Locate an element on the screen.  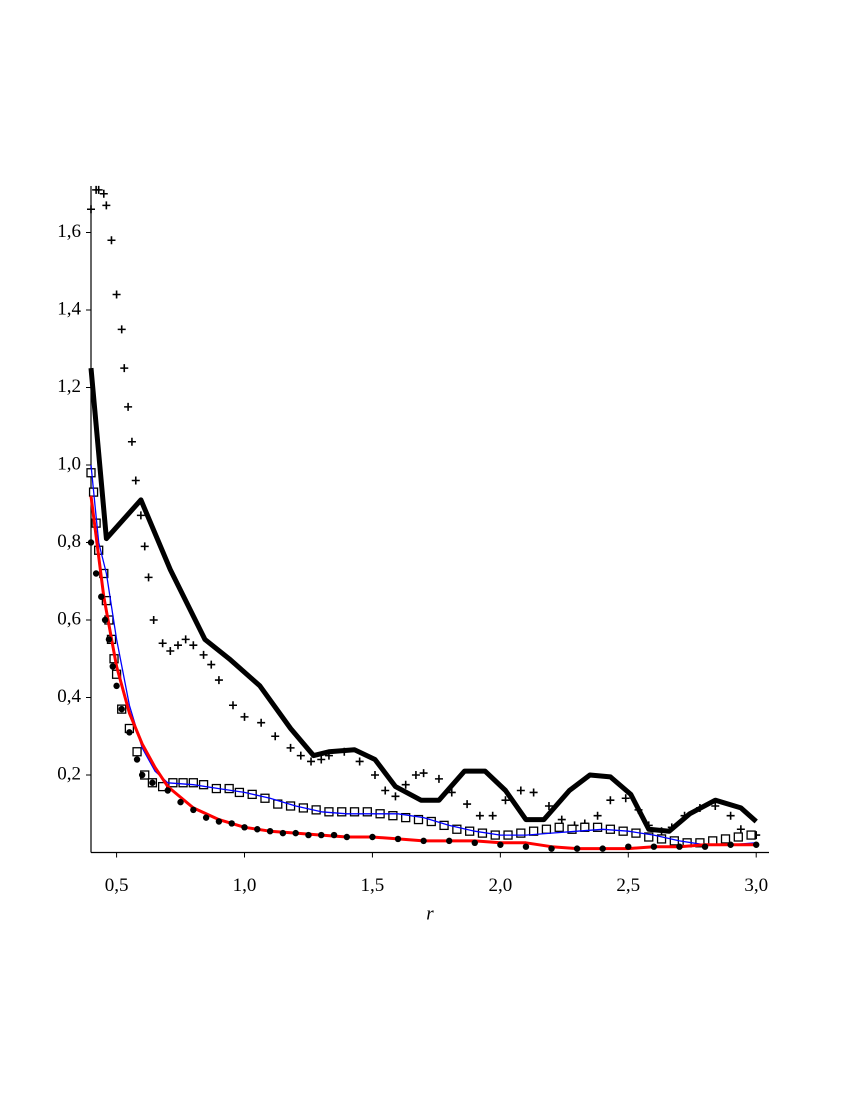
y-tick-label: 1,6 is located at coordinates (69, 231).